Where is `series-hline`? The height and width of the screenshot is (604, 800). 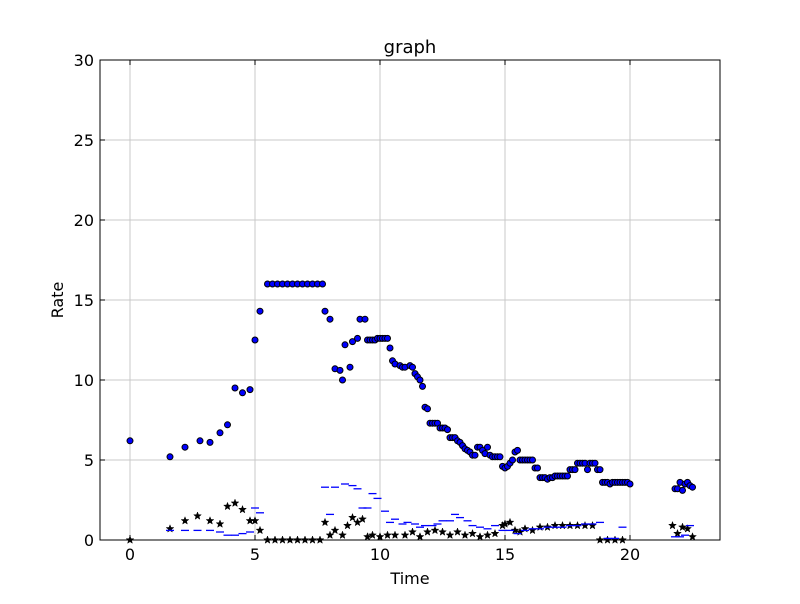
series-hline is located at coordinates (430, 511).